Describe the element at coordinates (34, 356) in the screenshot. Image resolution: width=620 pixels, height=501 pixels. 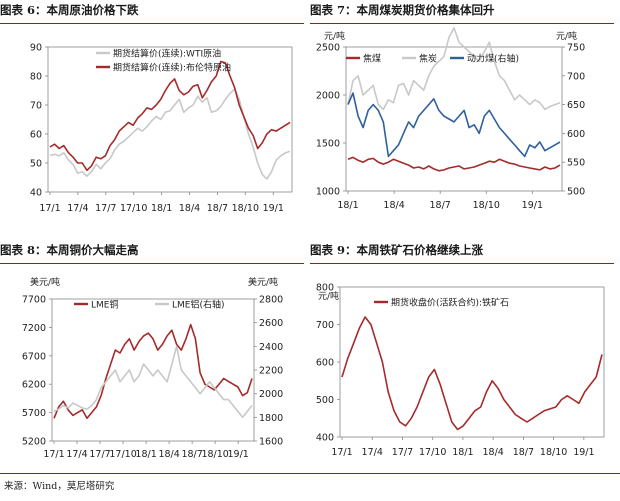
I see `y-tick-label: 6700` at that location.